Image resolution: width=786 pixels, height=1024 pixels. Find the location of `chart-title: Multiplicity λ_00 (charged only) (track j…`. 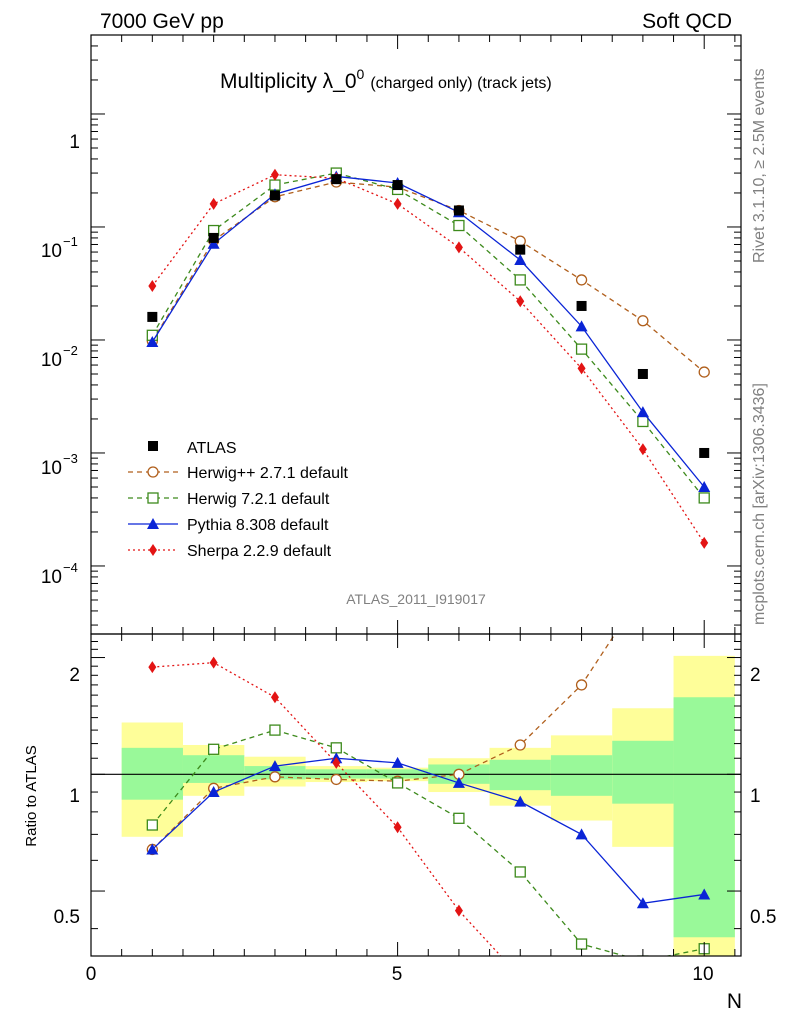

chart-title: Multiplicity λ_00 (charged only) (track j… is located at coordinates (386, 79).